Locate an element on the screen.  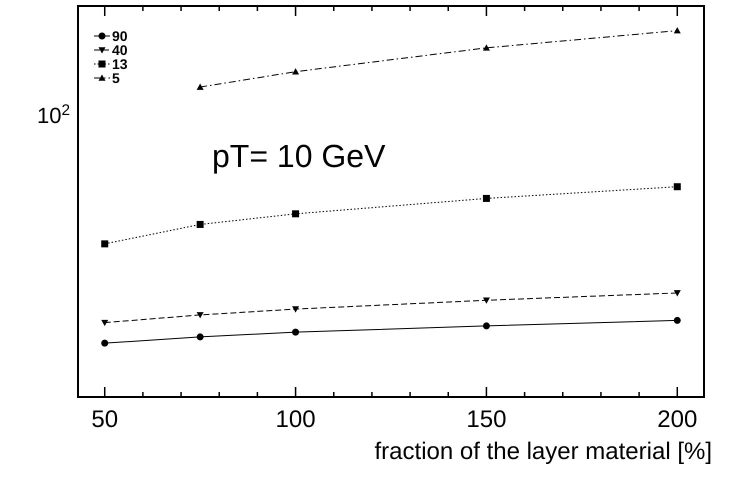
text: 10$^{2}$ is located at coordinates (53, 115).